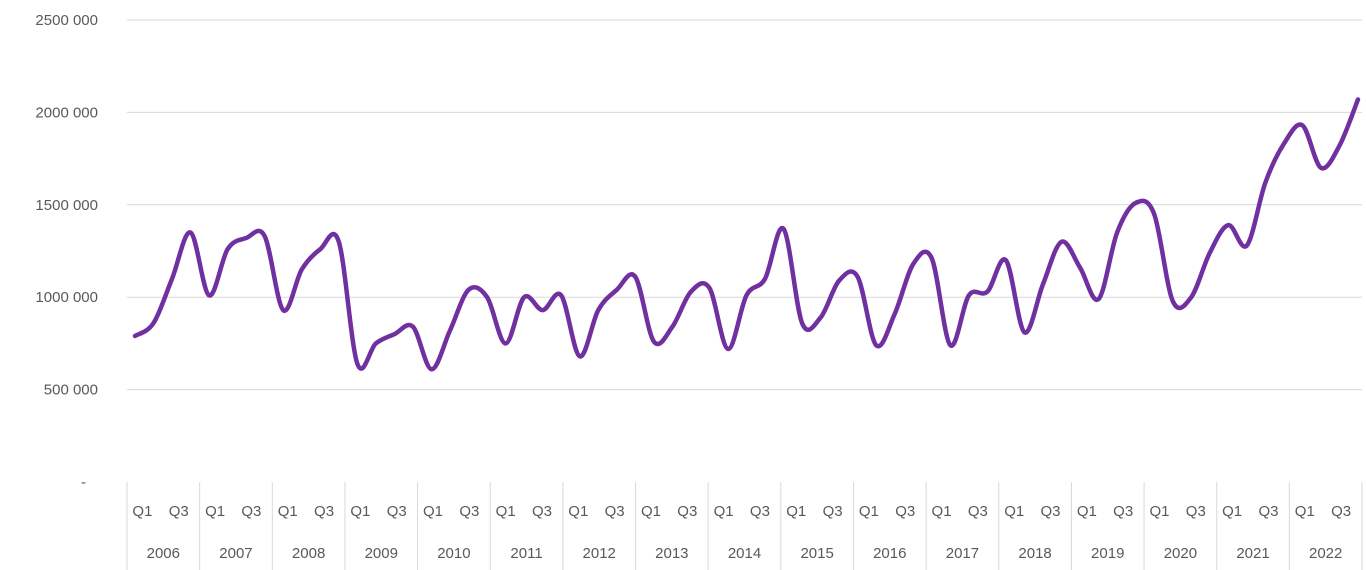 This screenshot has width=1366, height=570. I want to click on year-label: 2010, so click(453, 553).